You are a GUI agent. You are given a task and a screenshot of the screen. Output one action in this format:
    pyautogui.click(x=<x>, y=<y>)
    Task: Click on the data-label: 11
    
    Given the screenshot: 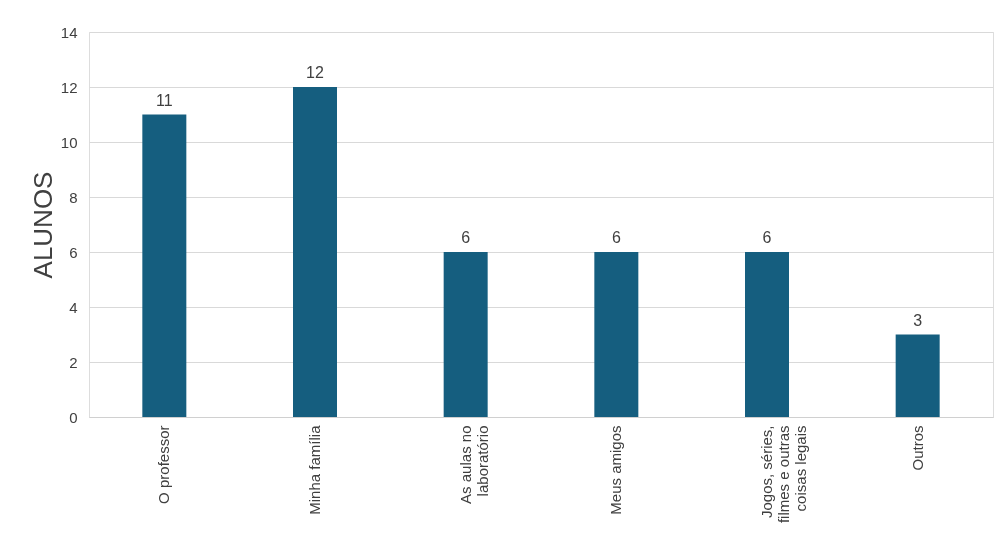 What is the action you would take?
    pyautogui.click(x=164, y=100)
    